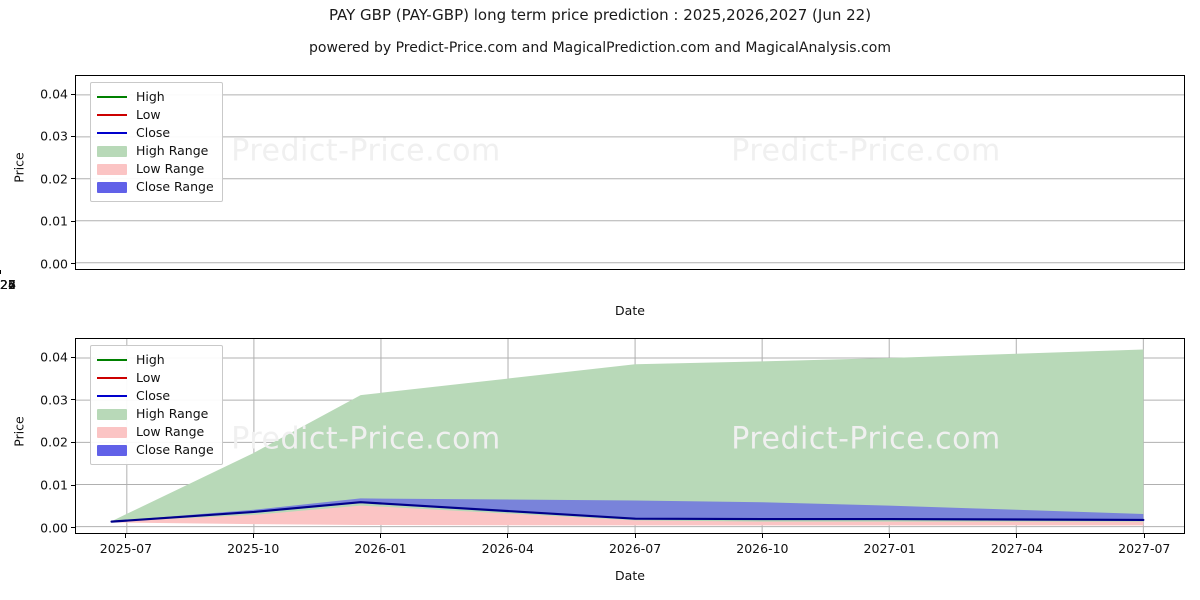  What do you see at coordinates (889, 548) in the screenshot?
I see `x-tick-label: 2027-01` at bounding box center [889, 548].